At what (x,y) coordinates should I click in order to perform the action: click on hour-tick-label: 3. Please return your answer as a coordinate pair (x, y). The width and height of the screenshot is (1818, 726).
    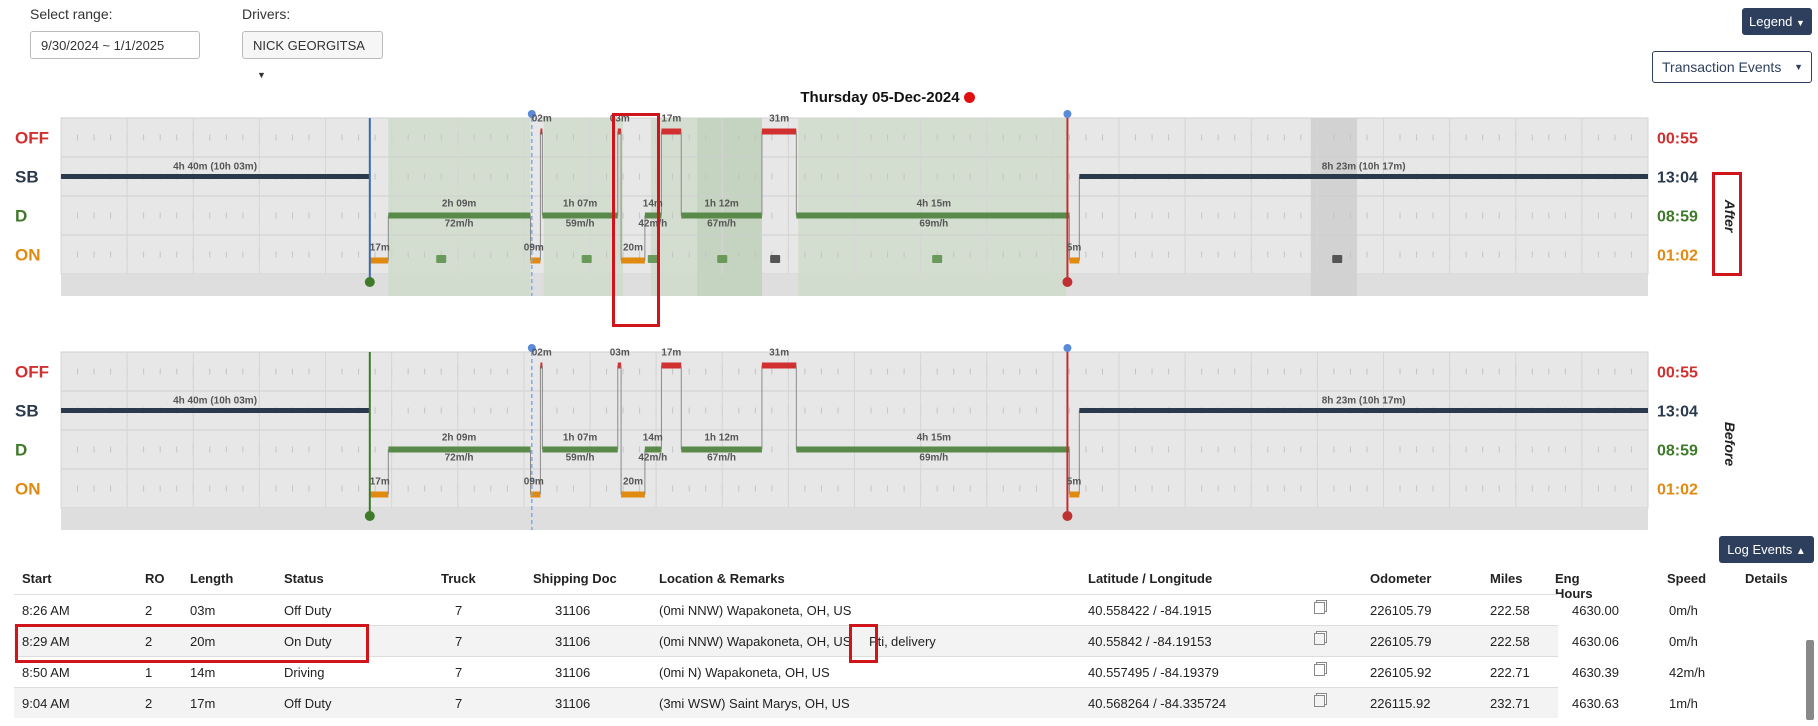
    Looking at the image, I should click on (260, 111).